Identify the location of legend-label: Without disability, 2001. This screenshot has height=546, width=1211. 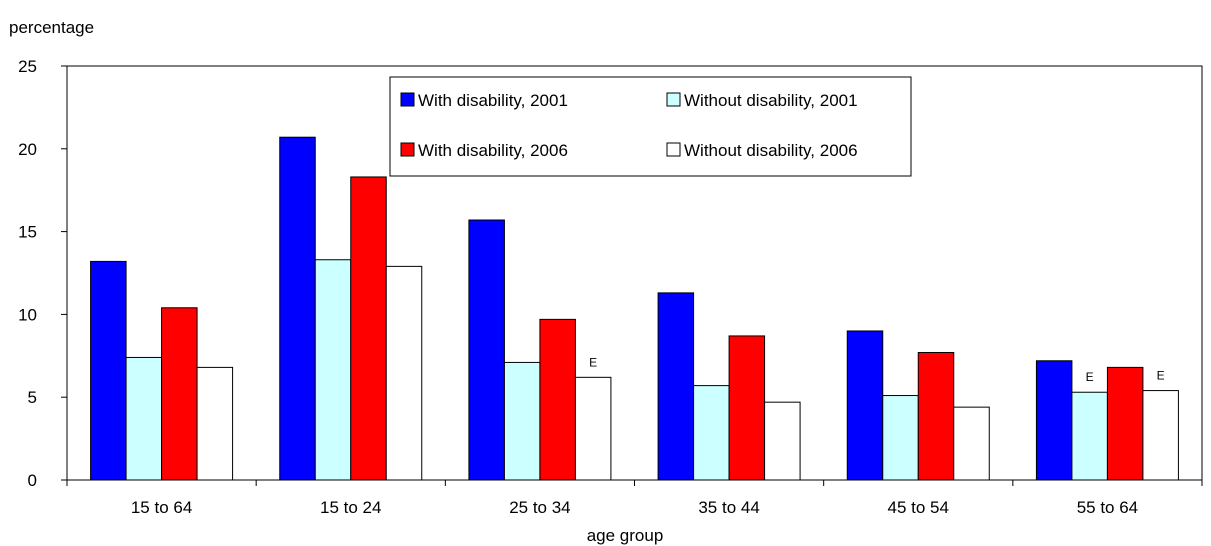
(771, 100).